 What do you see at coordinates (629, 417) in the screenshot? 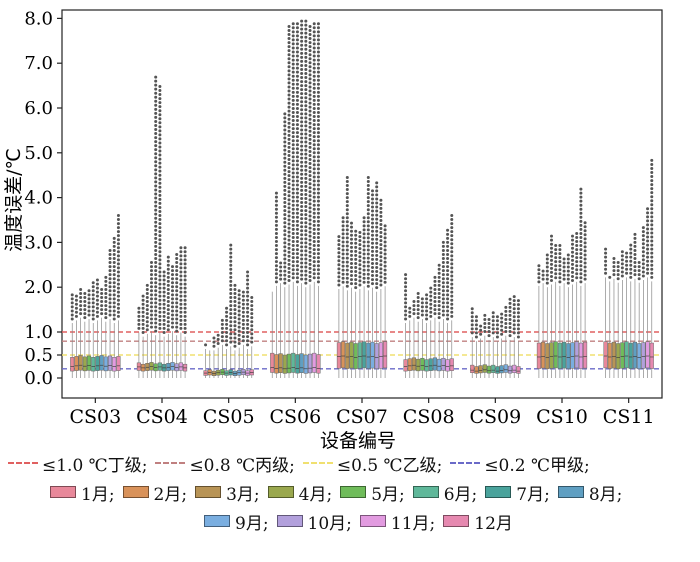
I see `x-tick-label: CS11` at bounding box center [629, 417].